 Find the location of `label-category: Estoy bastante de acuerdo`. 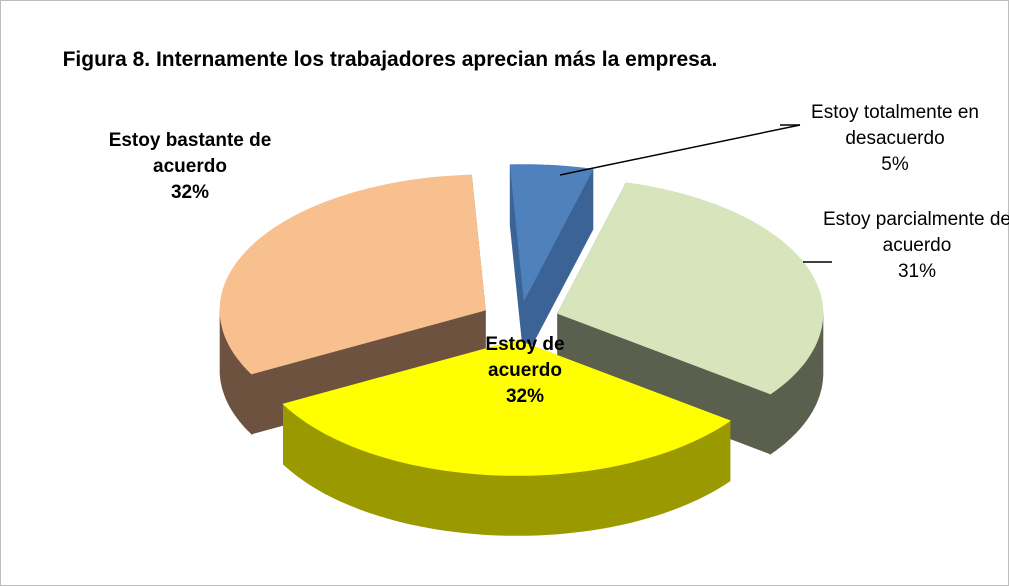

label-category: Estoy bastante de acuerdo is located at coordinates (190, 153).